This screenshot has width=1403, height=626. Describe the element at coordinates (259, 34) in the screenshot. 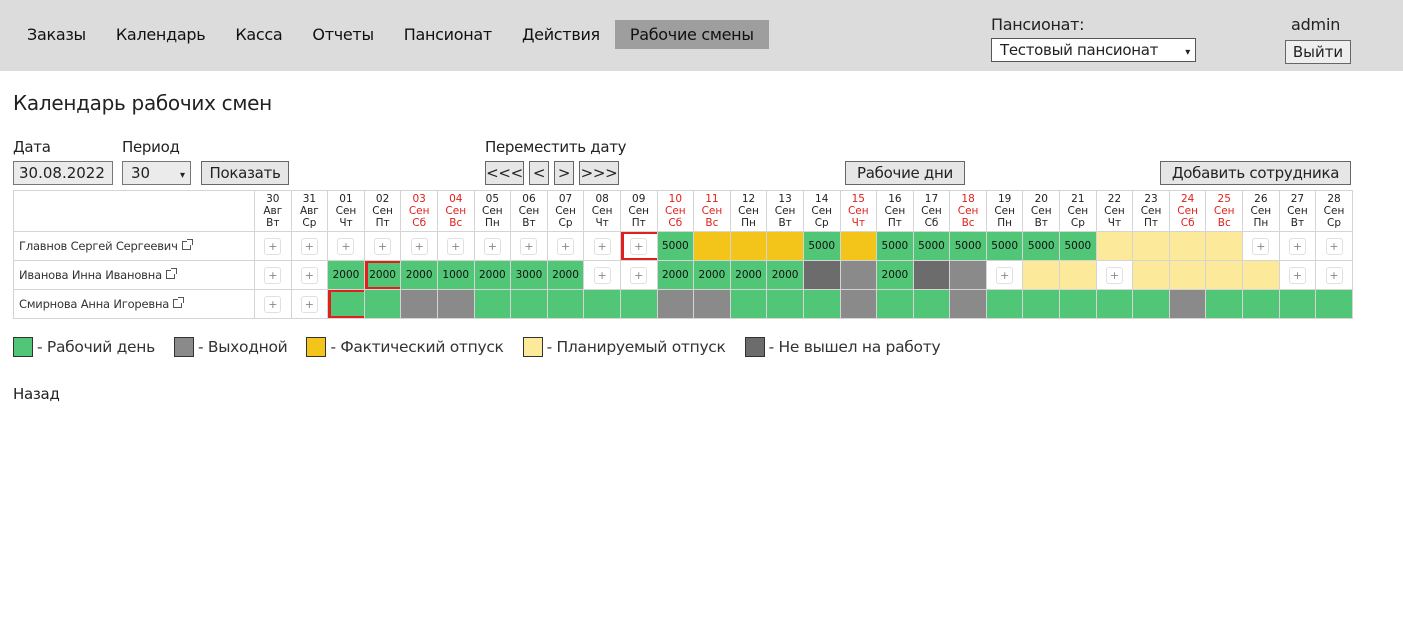

I see `nav-cashbox: Касса` at that location.